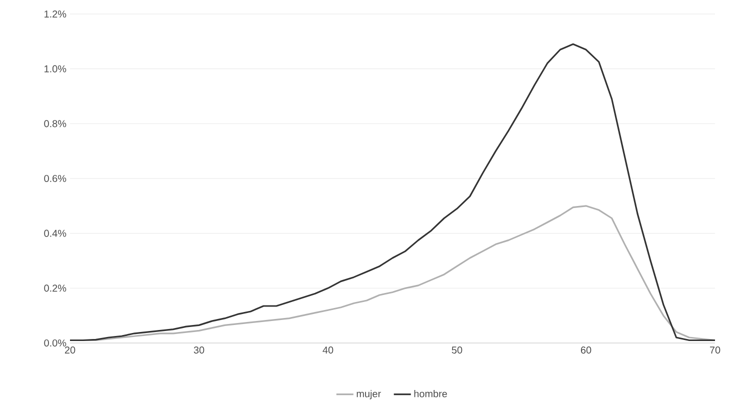 The width and height of the screenshot is (730, 419). What do you see at coordinates (55, 68) in the screenshot?
I see `y-tick-label: 1.0%` at bounding box center [55, 68].